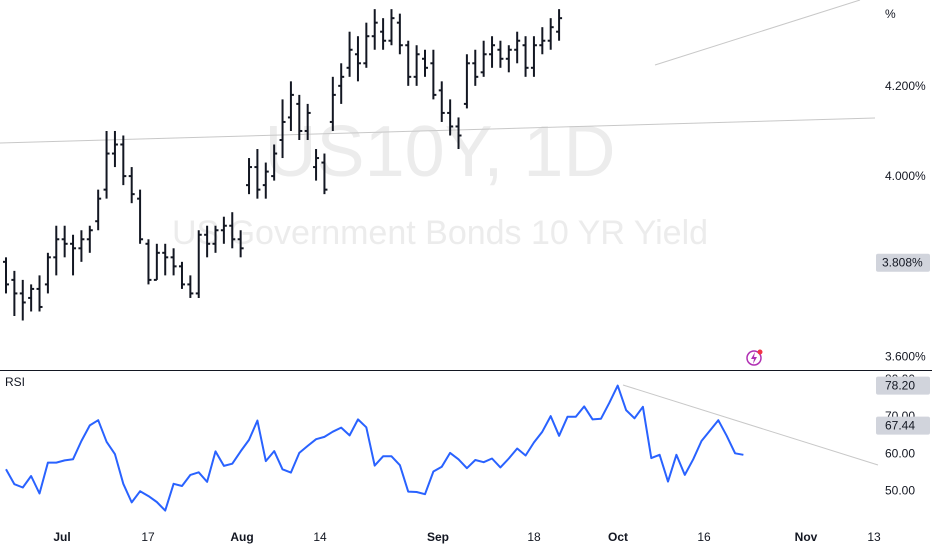  Describe the element at coordinates (241, 537) in the screenshot. I see `time-tick-label: Aug` at that location.